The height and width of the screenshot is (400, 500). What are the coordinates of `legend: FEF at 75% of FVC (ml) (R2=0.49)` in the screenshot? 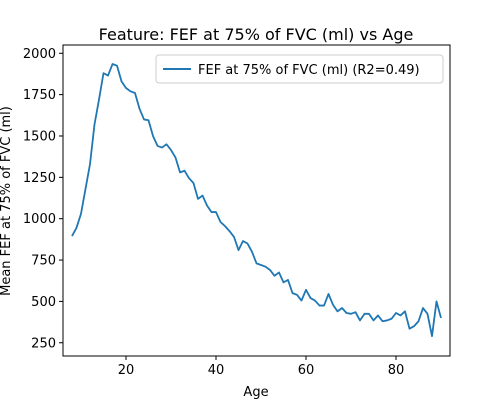 It's located at (299, 69).